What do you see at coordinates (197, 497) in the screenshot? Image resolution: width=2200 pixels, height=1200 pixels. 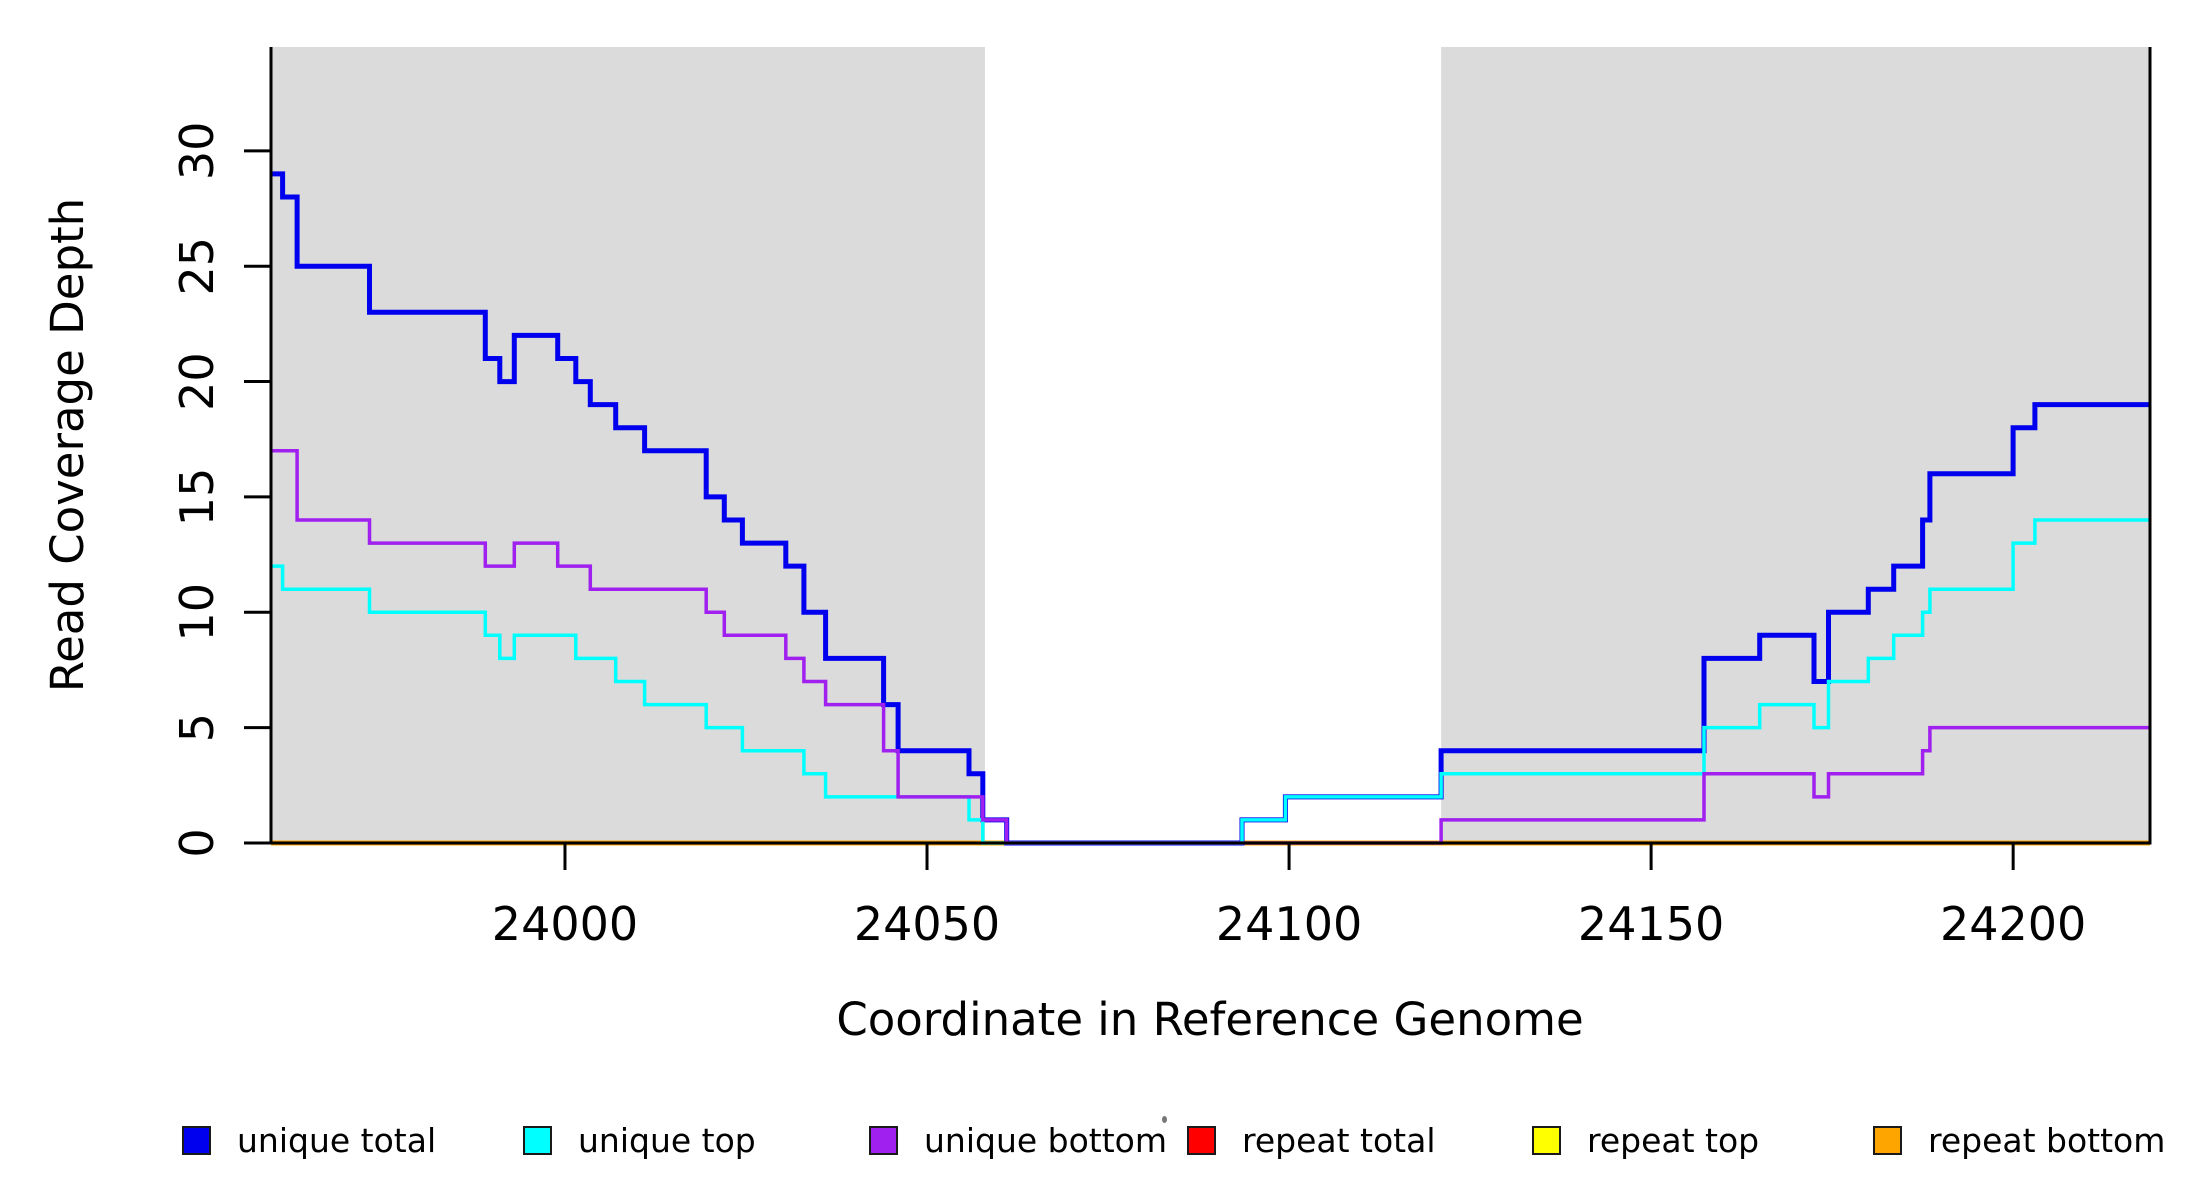 I see `y-tick-label: 15` at bounding box center [197, 497].